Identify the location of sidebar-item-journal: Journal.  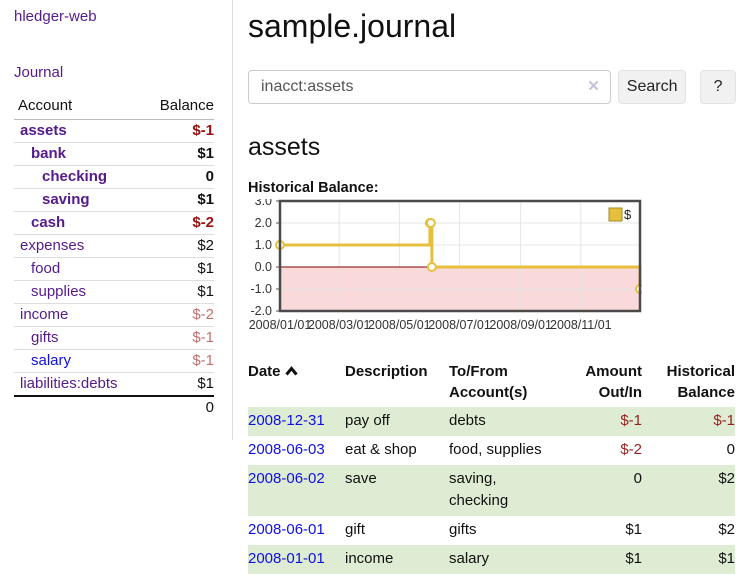
(39, 72).